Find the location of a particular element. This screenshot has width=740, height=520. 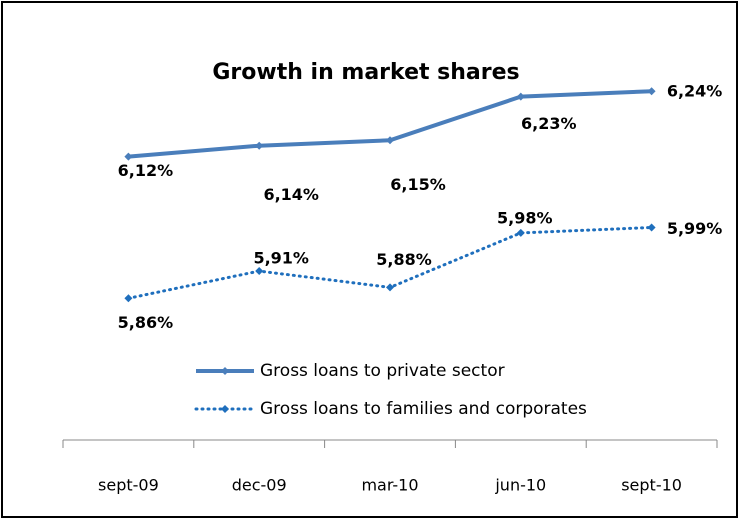

data-label: 6,14% is located at coordinates (291, 194).